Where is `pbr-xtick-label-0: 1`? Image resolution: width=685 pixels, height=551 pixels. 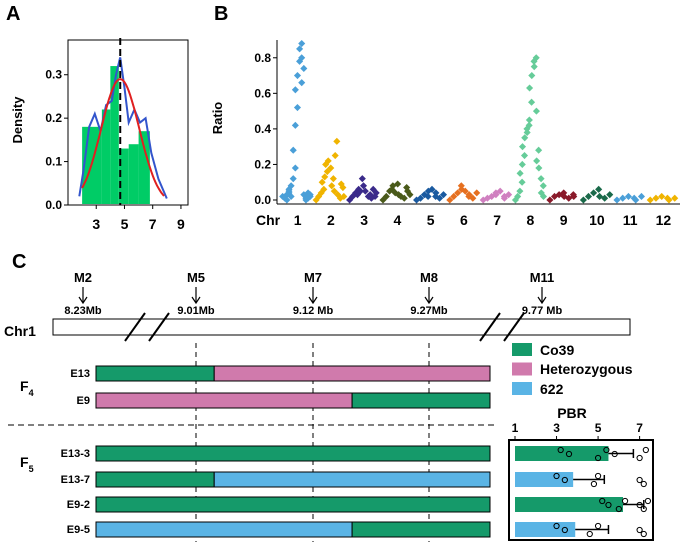 pbr-xtick-label-0: 1 is located at coordinates (515, 428).